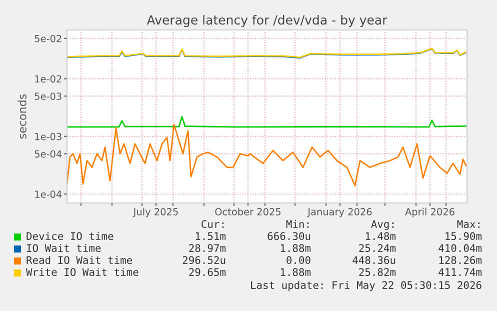  I want to click on text: 410.04m, so click(460, 248).